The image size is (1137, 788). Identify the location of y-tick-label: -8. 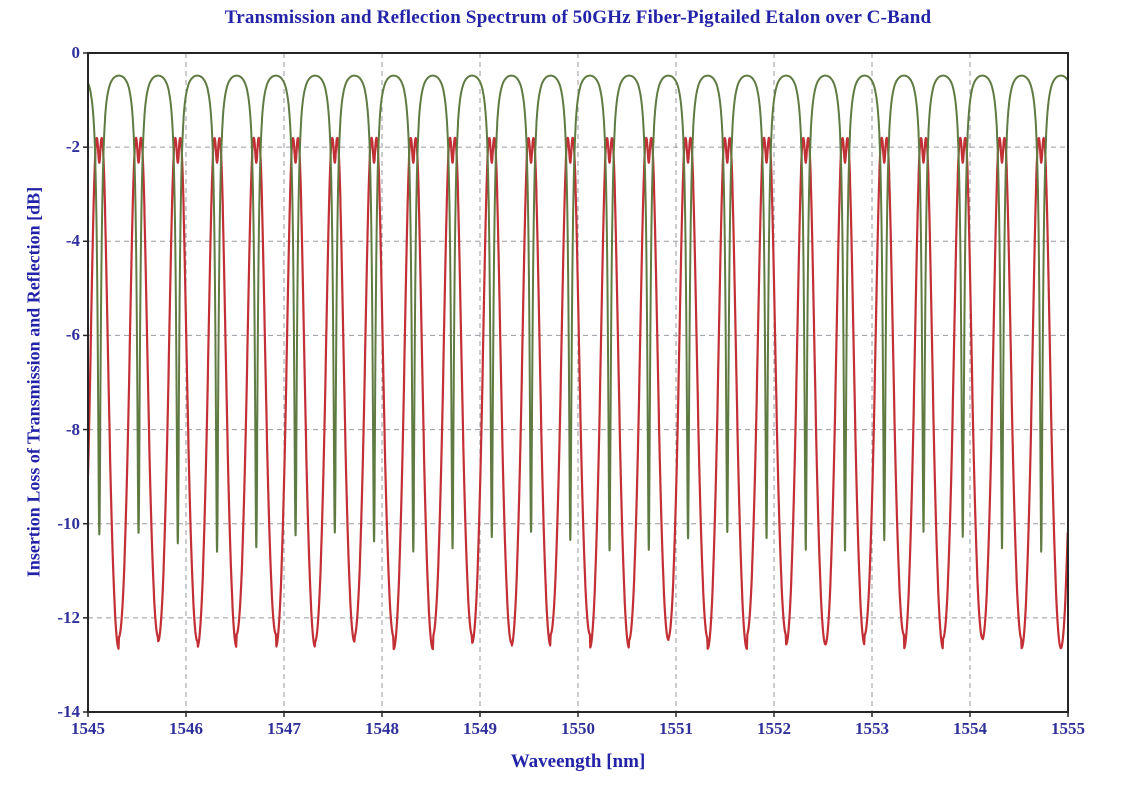
(72, 429).